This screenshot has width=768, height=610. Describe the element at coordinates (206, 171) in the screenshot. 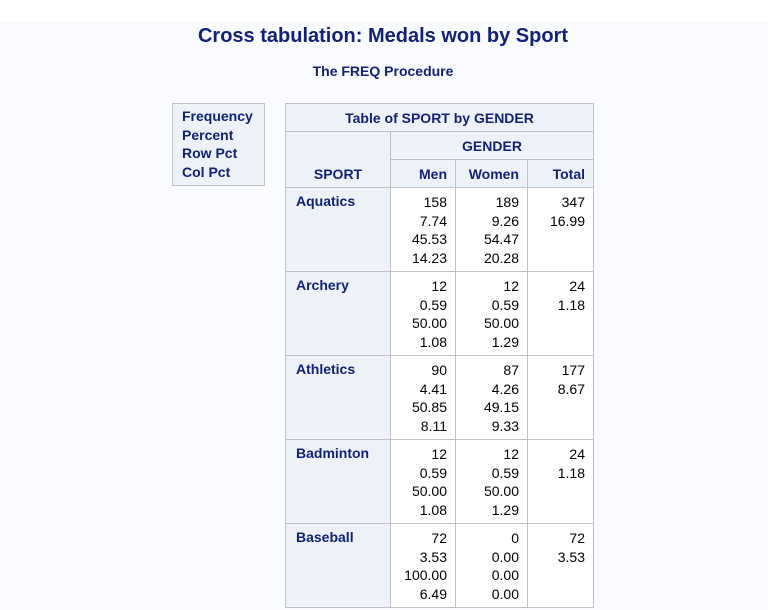

I see `legend-col-pct: Col Pct` at that location.